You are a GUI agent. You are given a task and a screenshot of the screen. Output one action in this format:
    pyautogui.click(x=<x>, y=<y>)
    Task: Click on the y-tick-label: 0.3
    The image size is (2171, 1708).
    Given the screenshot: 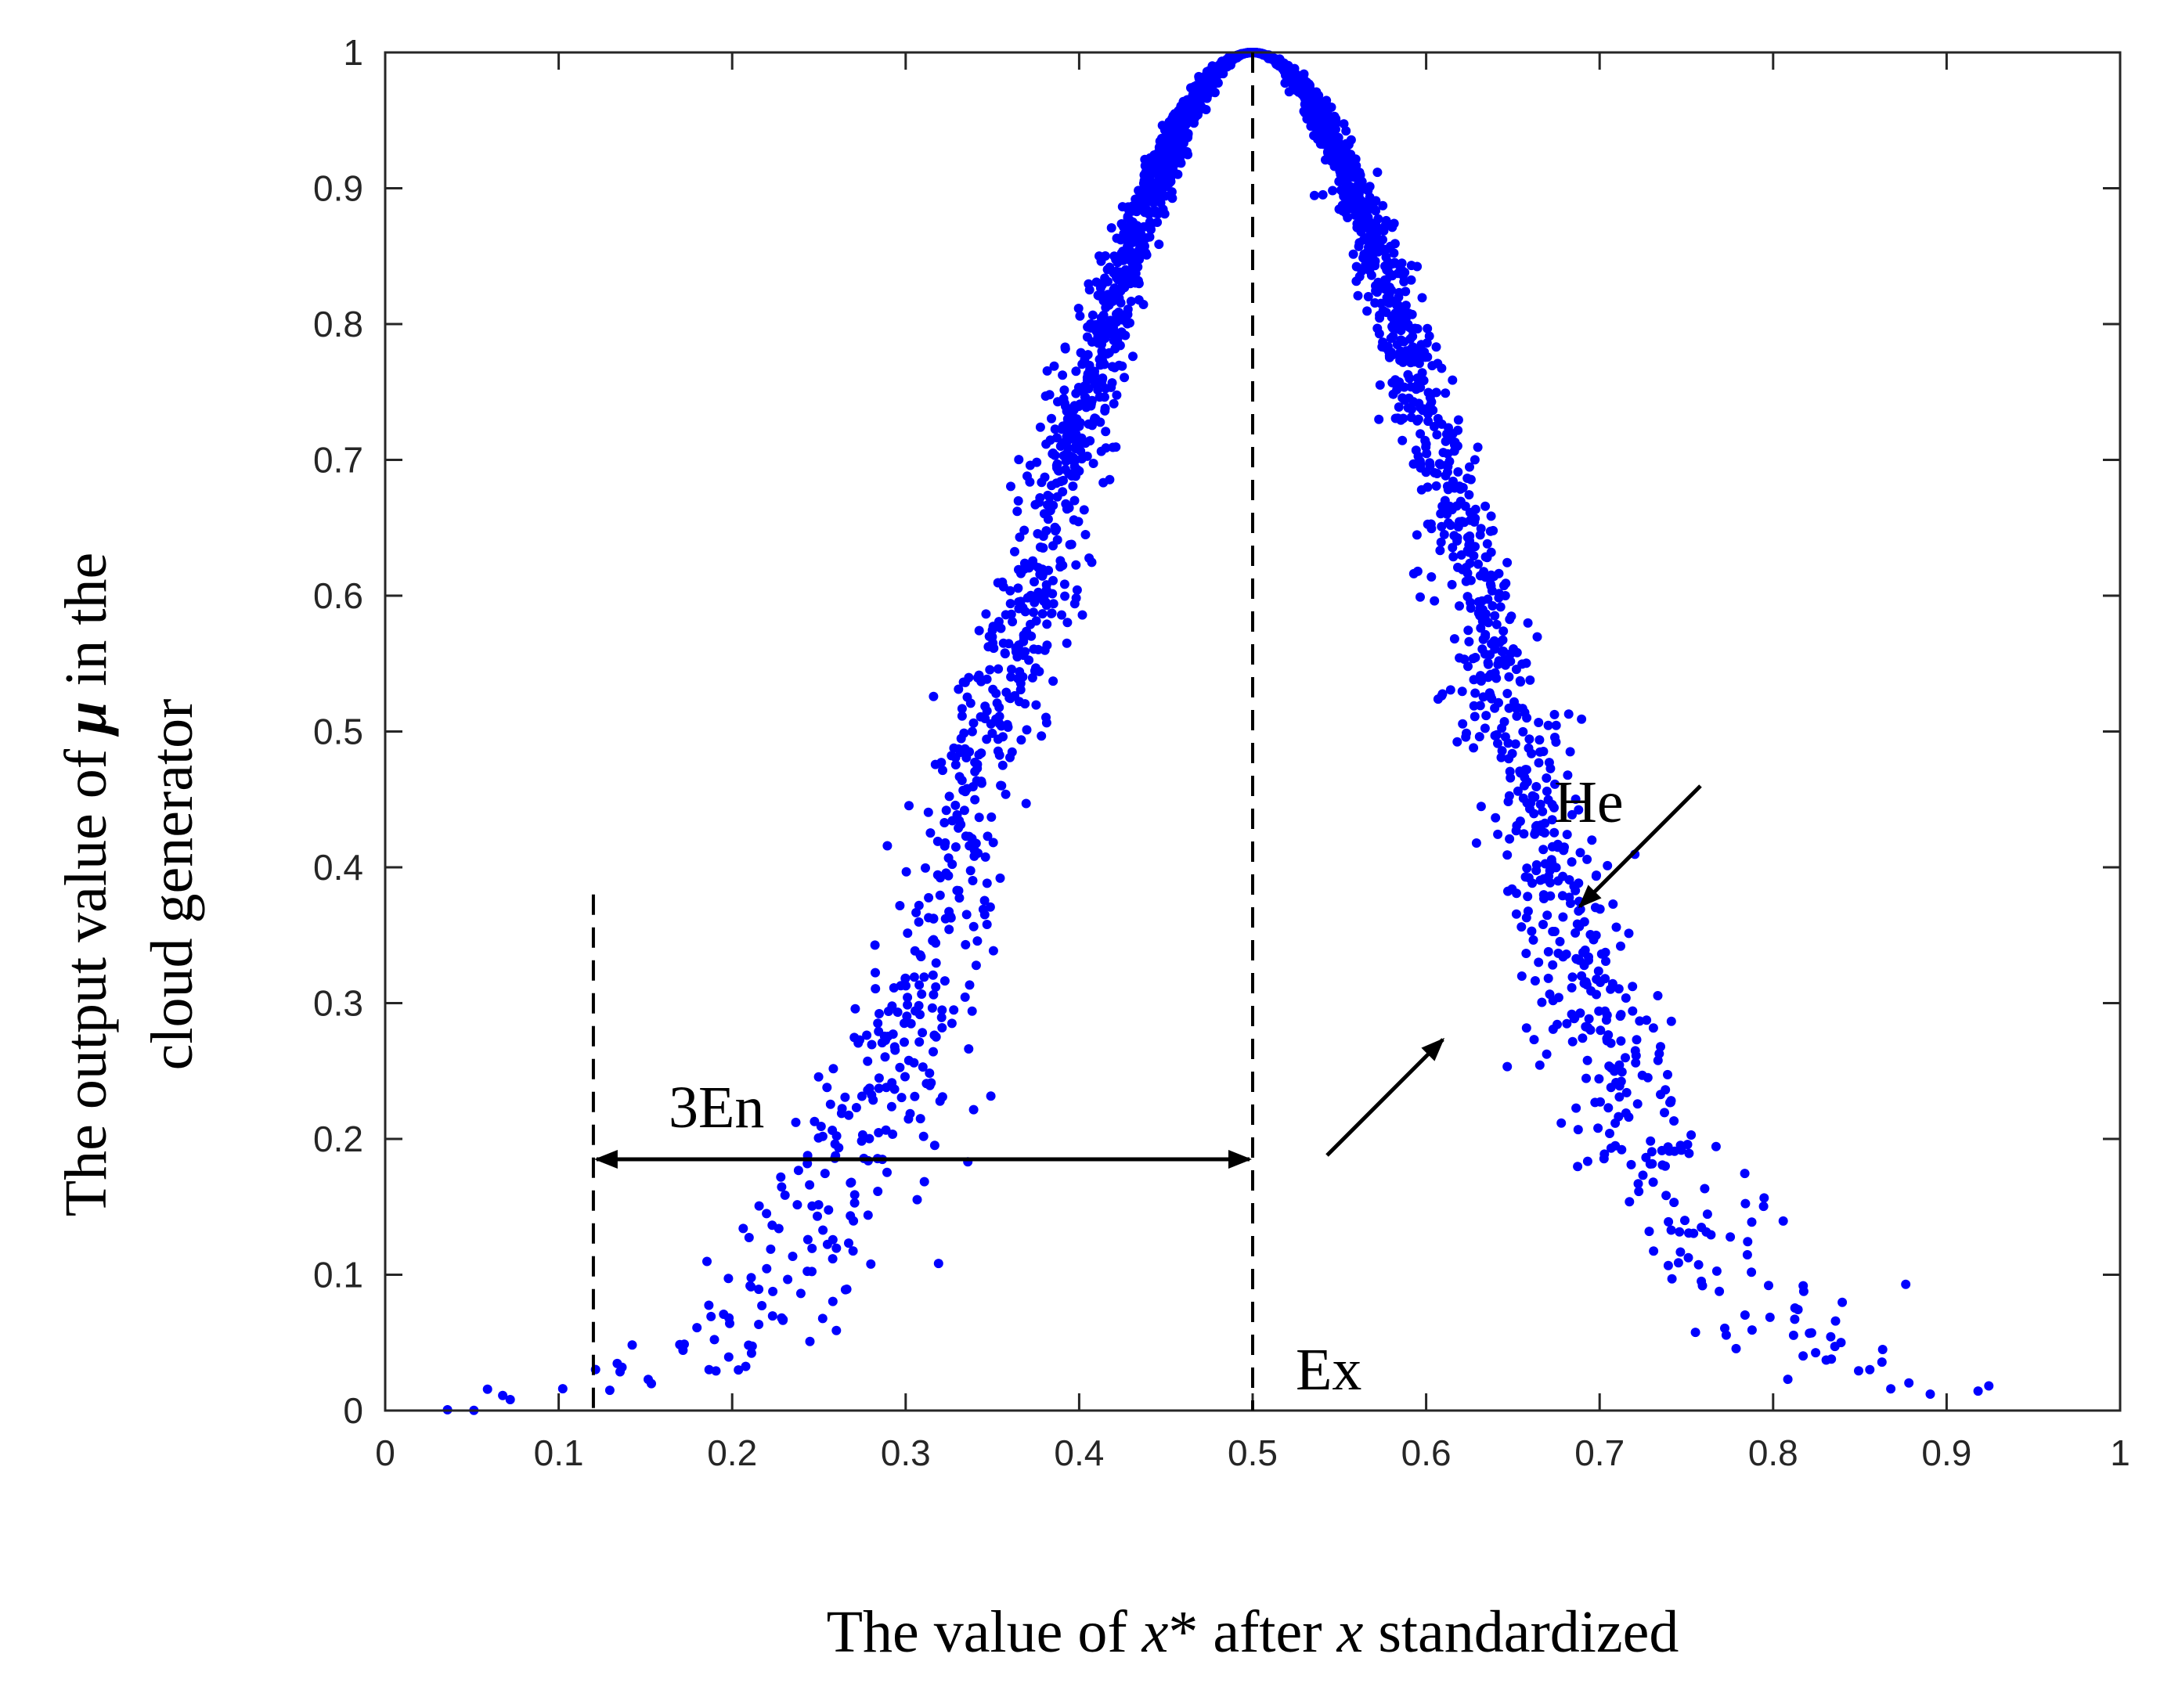 What is the action you would take?
    pyautogui.click(x=338, y=1003)
    